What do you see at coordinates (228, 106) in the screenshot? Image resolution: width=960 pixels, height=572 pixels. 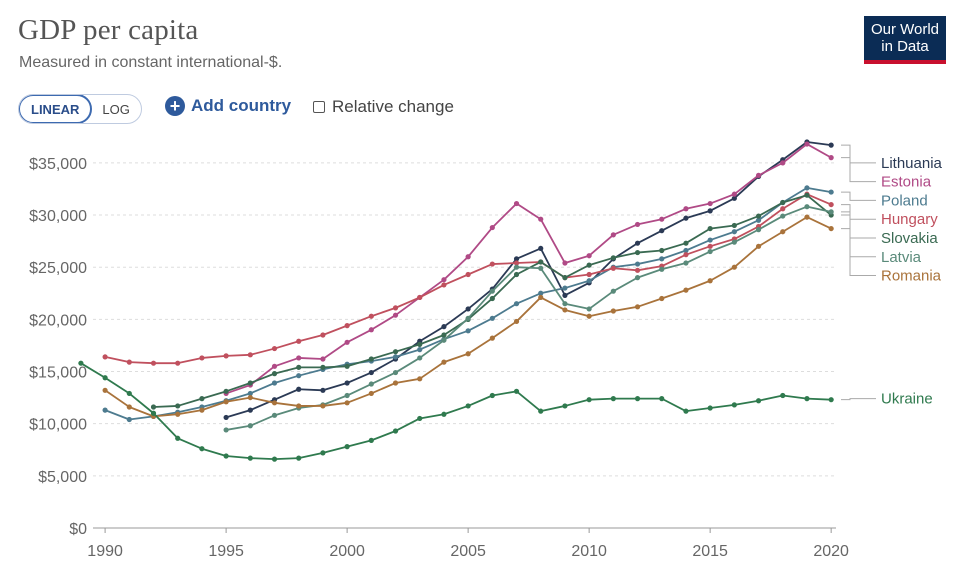 I see `add-country-button: + Add country` at bounding box center [228, 106].